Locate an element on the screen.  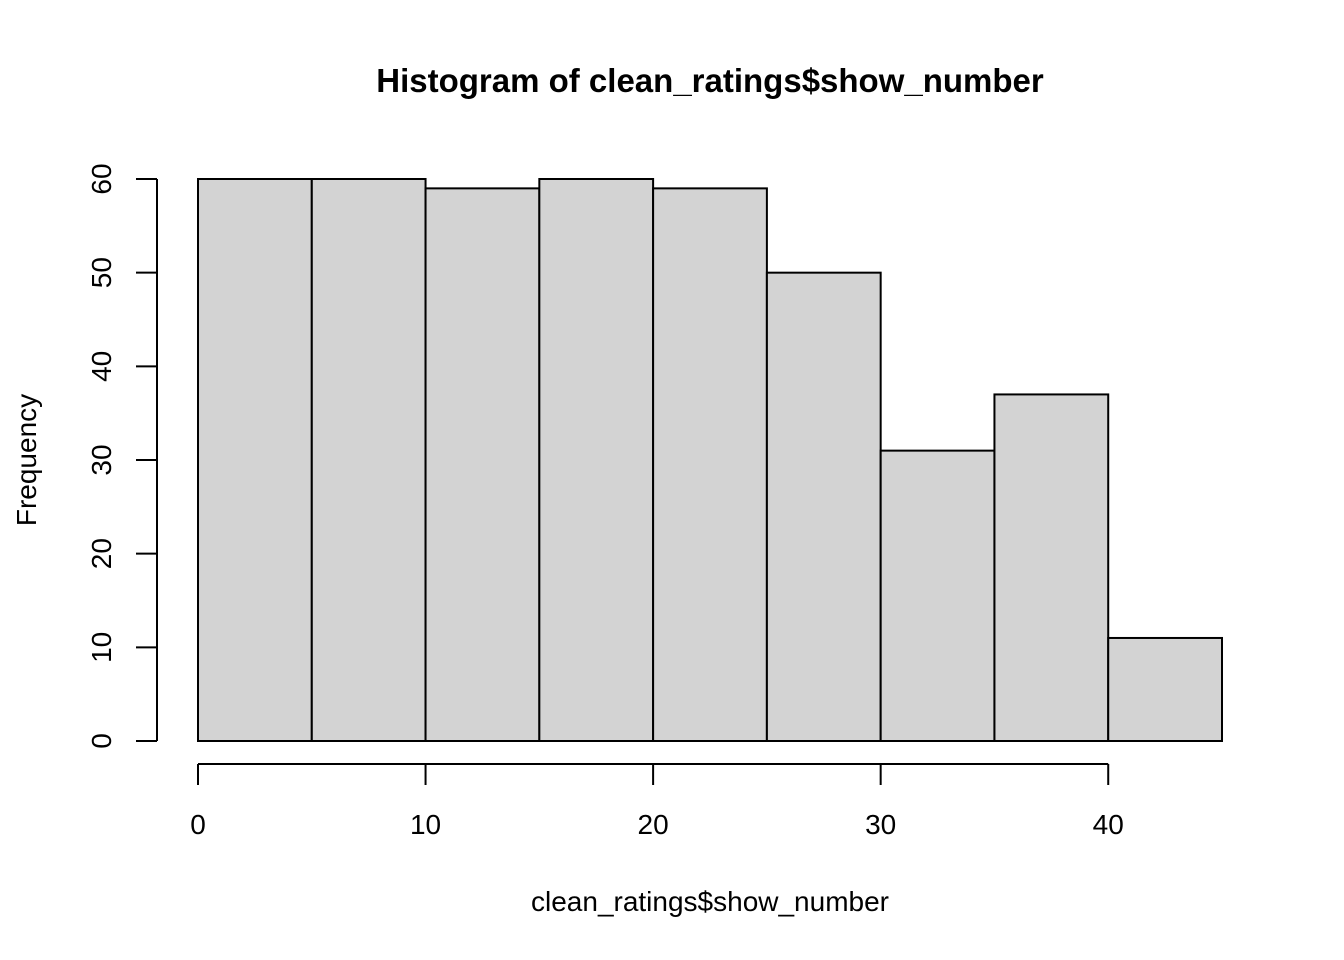
y-tick-label-3: 30 is located at coordinates (101, 459).